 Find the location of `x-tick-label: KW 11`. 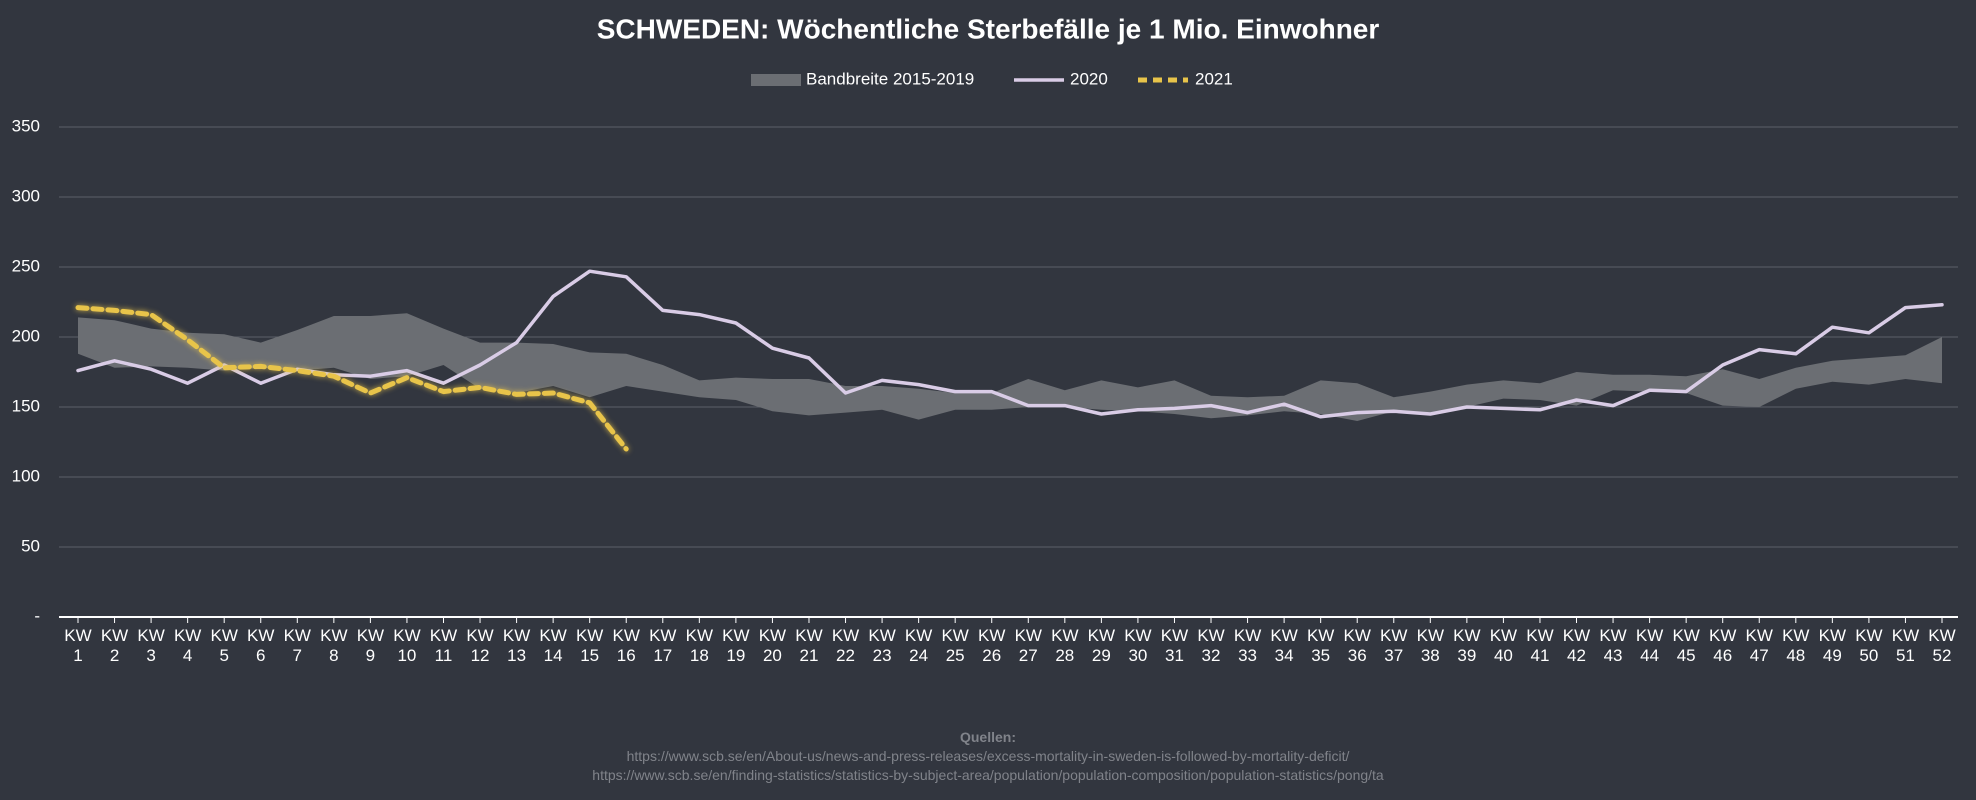

x-tick-label: KW 11 is located at coordinates (443, 645).